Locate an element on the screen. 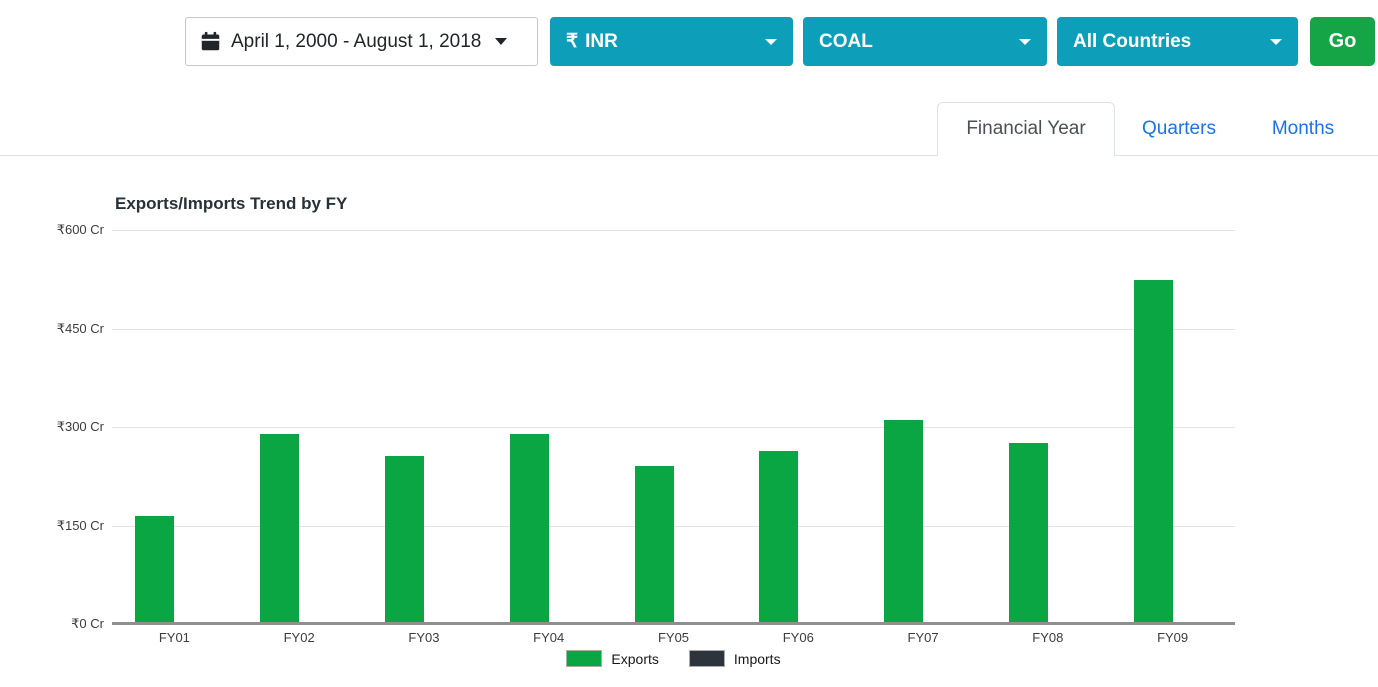  x-tick-label: FY03 is located at coordinates (424, 637).